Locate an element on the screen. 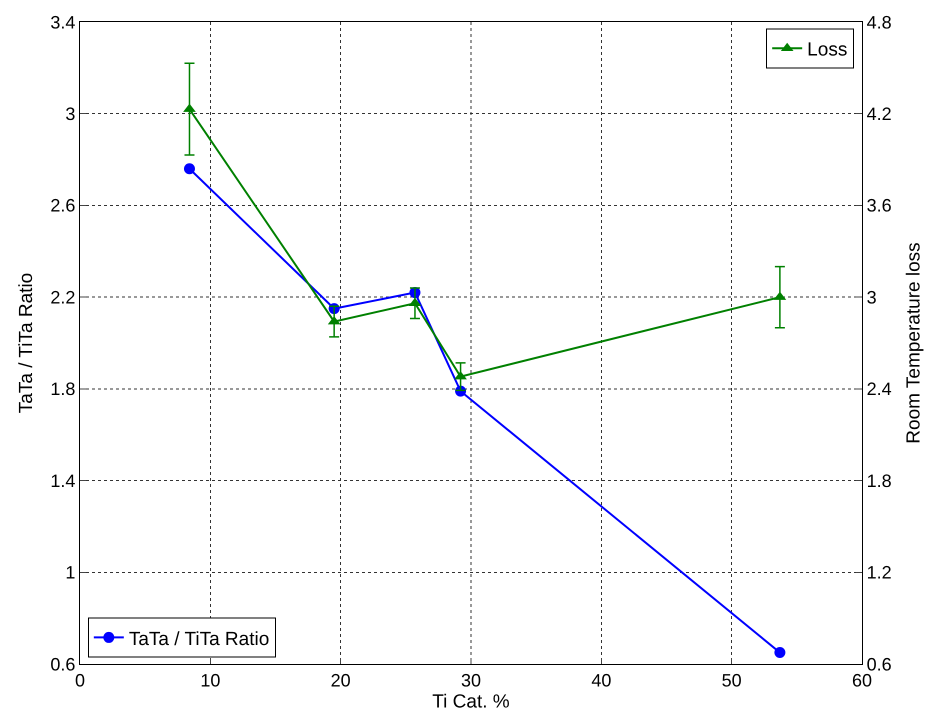 This screenshot has height=720, width=932. y2-tick-label: 1.2 is located at coordinates (879, 572).